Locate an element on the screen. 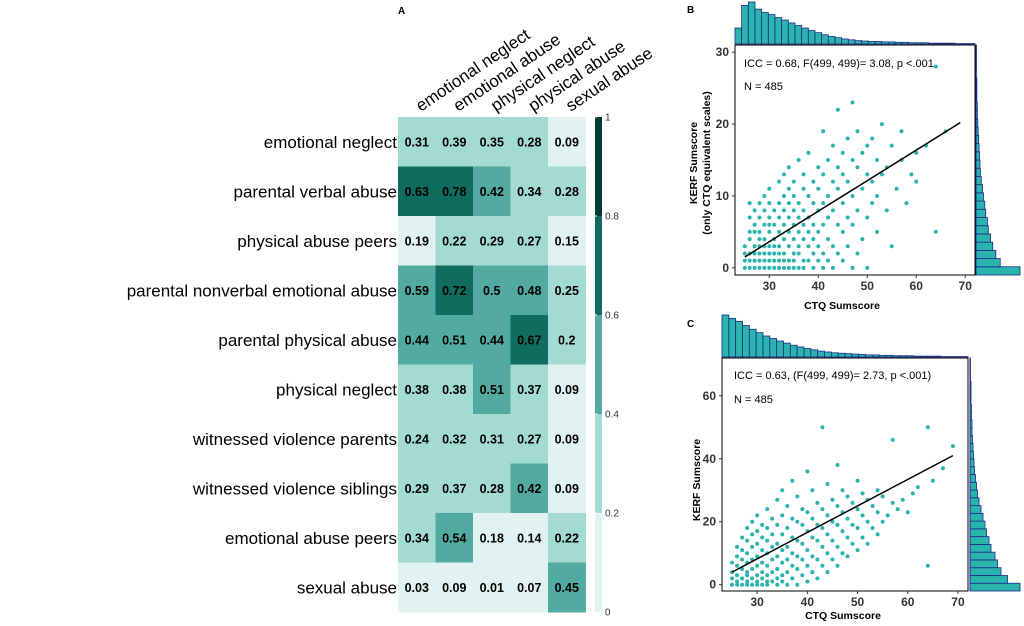 The image size is (1024, 626). x-tick-label: 50 is located at coordinates (868, 286).